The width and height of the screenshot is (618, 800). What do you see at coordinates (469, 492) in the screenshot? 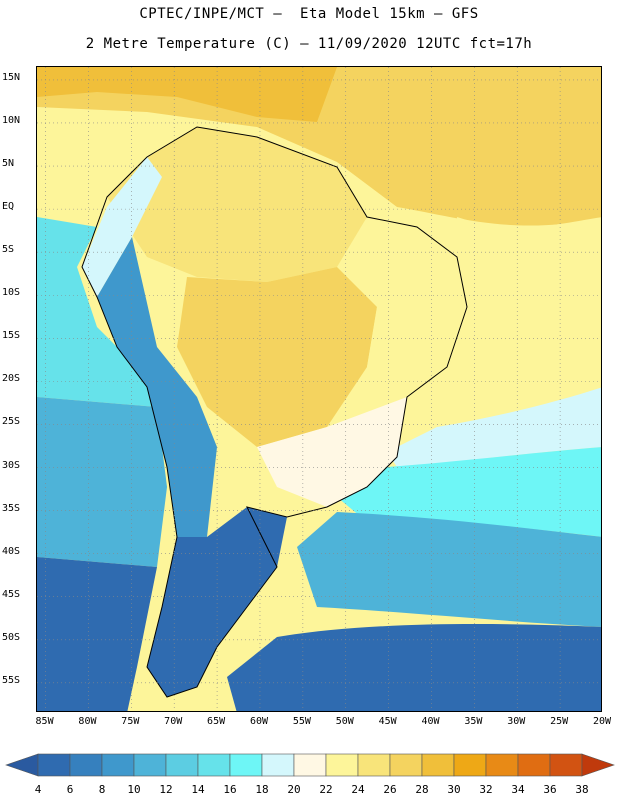
I see `region-atlantic-temperate` at bounding box center [469, 492].